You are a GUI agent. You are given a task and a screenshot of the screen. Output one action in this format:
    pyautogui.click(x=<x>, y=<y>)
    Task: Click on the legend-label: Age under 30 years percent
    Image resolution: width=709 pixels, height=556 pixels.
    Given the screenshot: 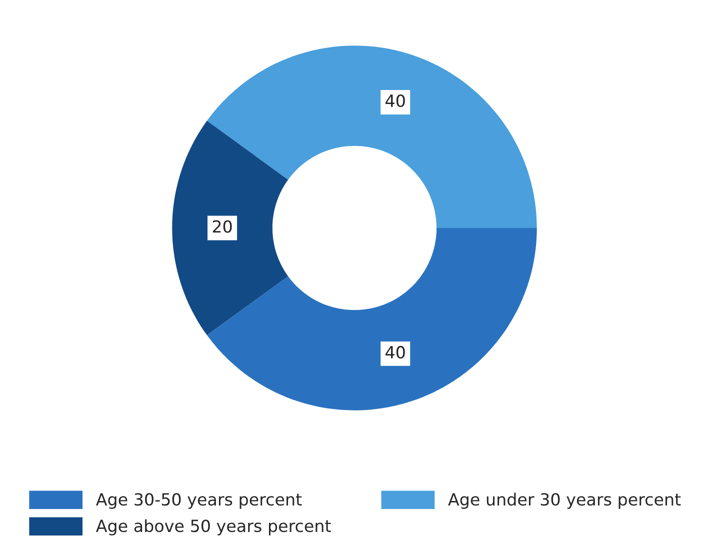 What is the action you would take?
    pyautogui.click(x=564, y=500)
    